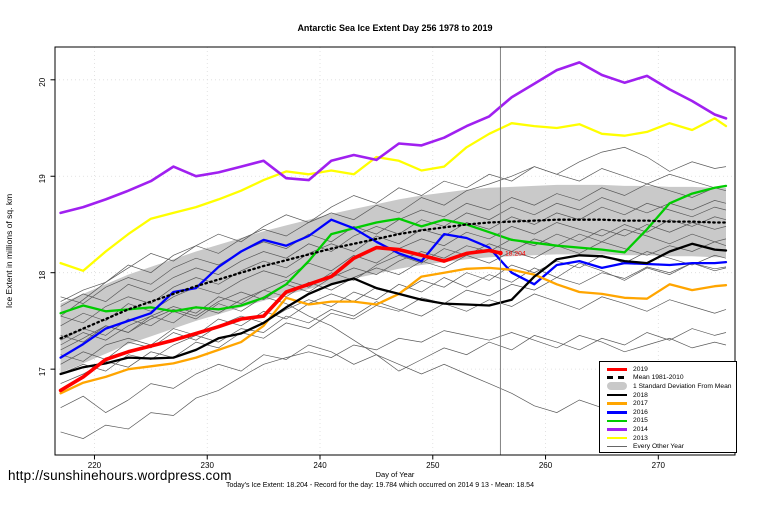 The width and height of the screenshot is (760, 506). Describe the element at coordinates (320, 465) in the screenshot. I see `x-tick-label: 240` at that location.